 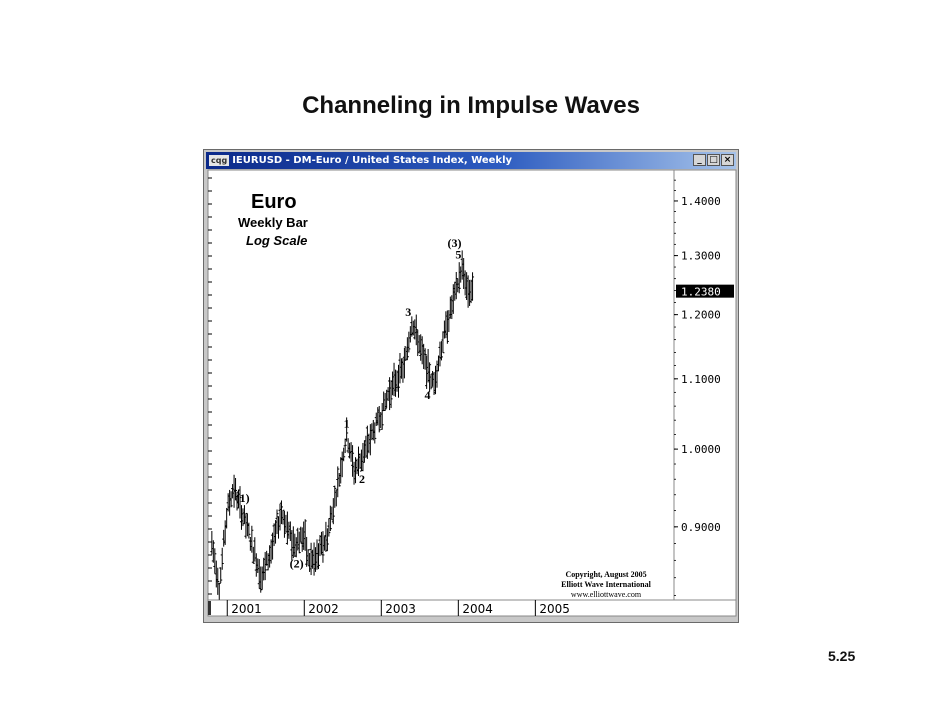 I want to click on copyright-line: www.elliottwave.com, so click(x=606, y=594).